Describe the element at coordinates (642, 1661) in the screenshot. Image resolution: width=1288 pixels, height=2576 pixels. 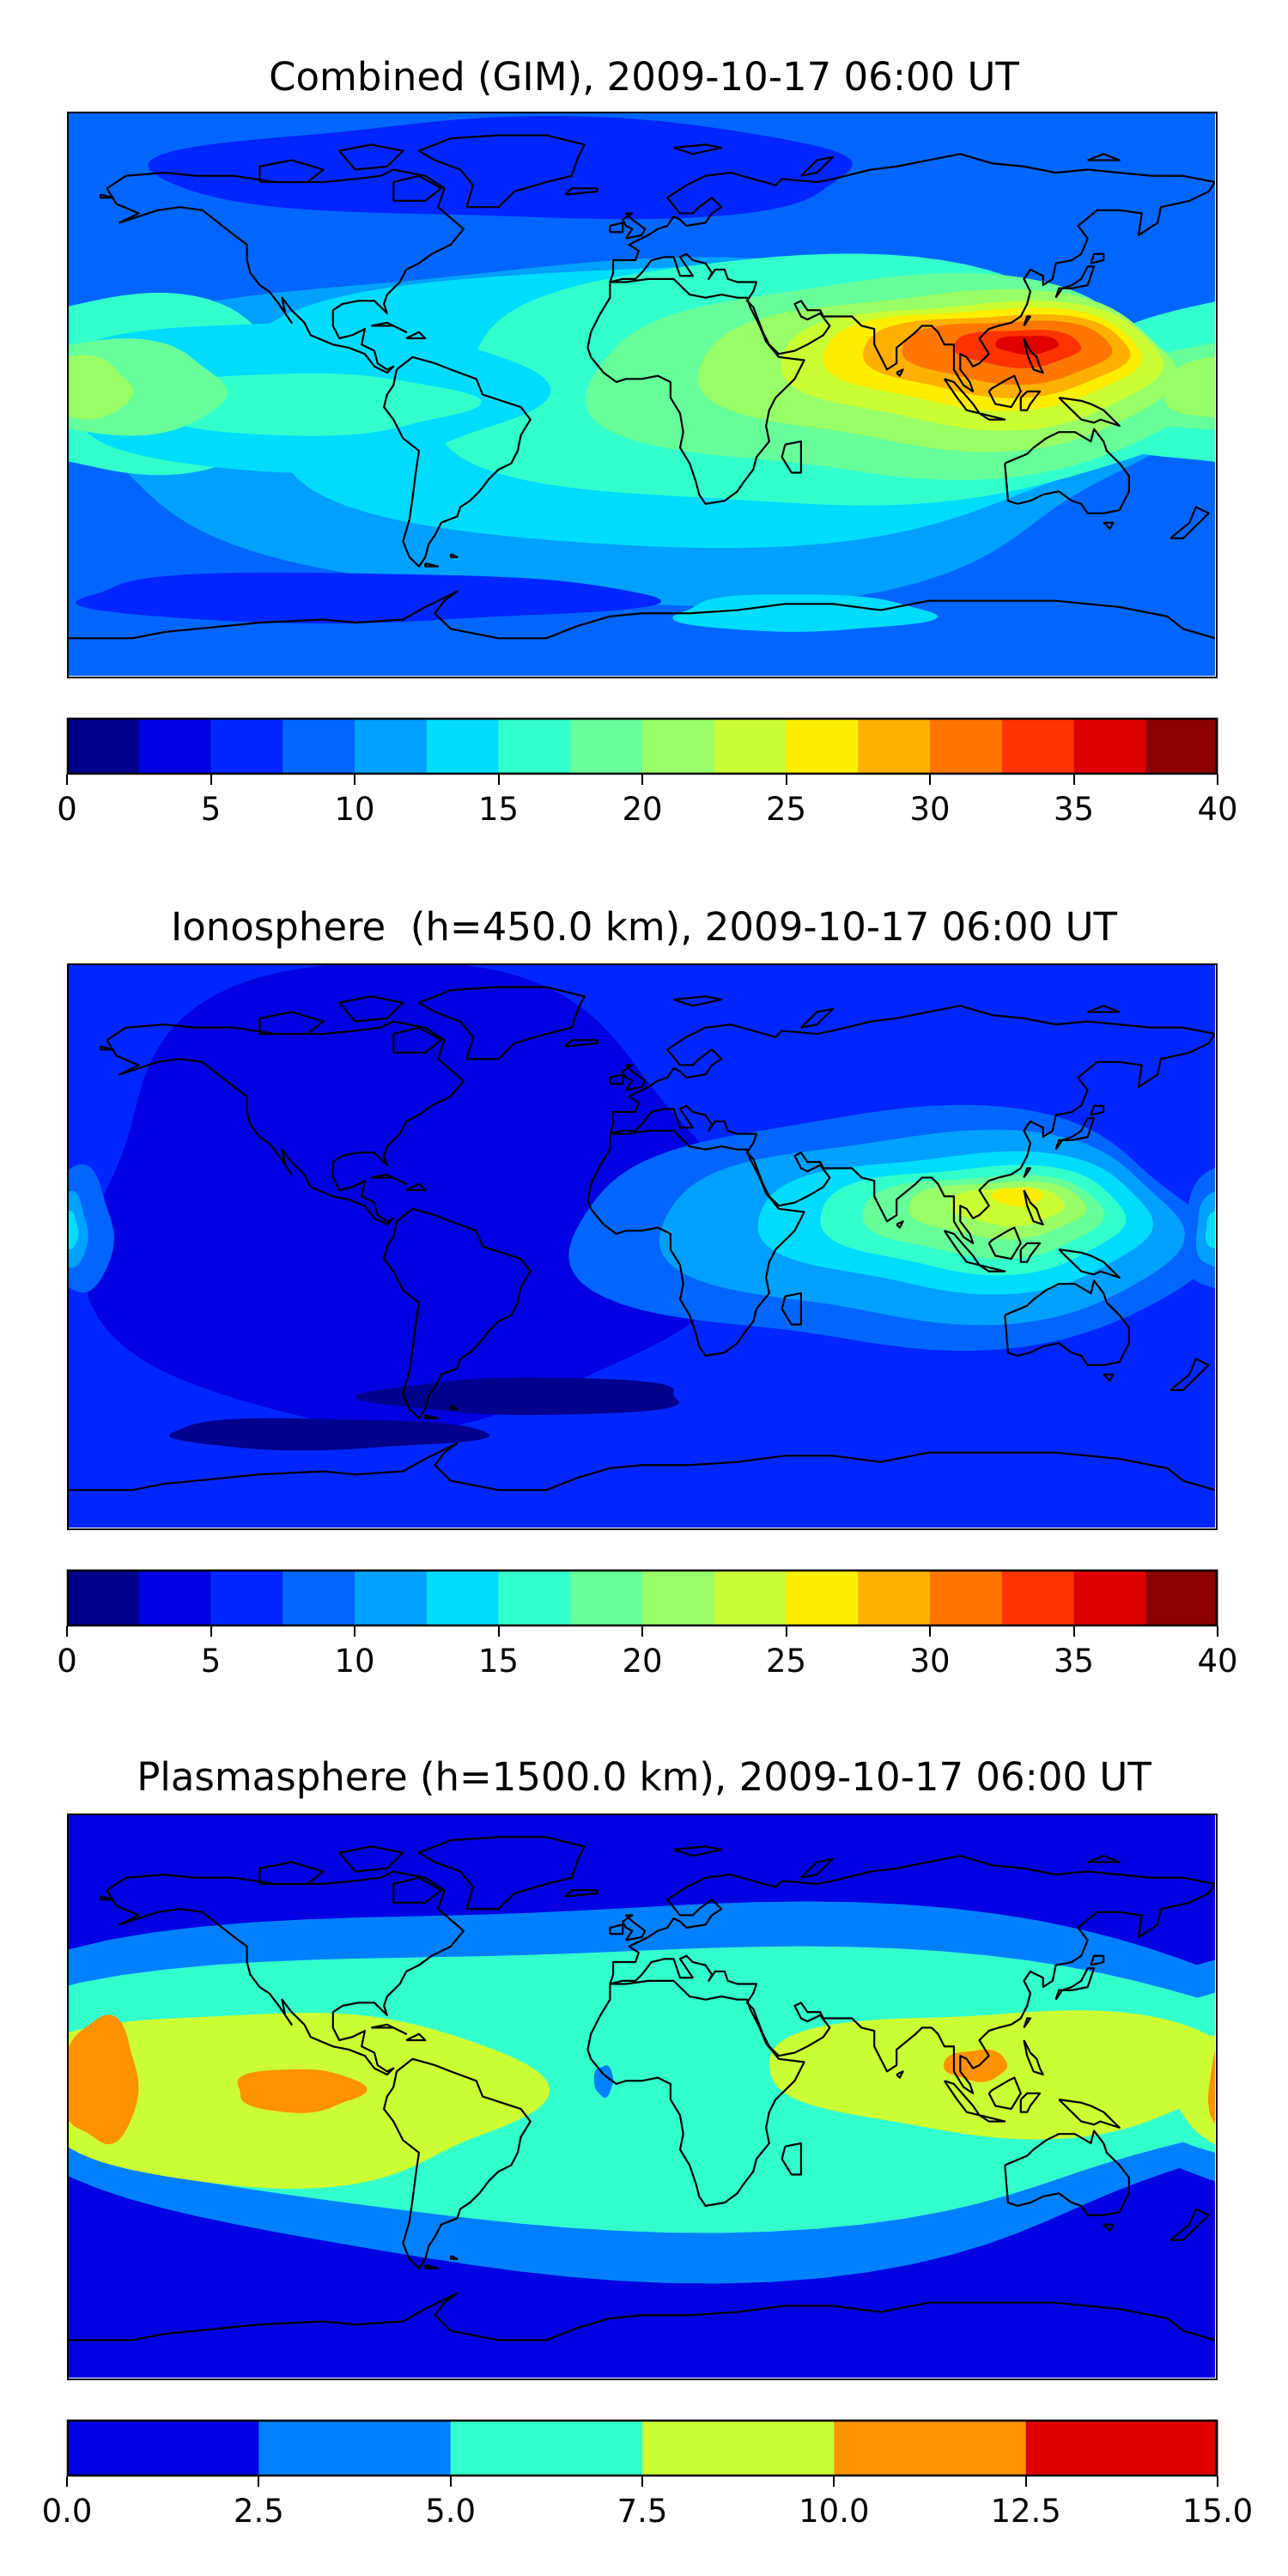
I see `tick-label: 20` at that location.